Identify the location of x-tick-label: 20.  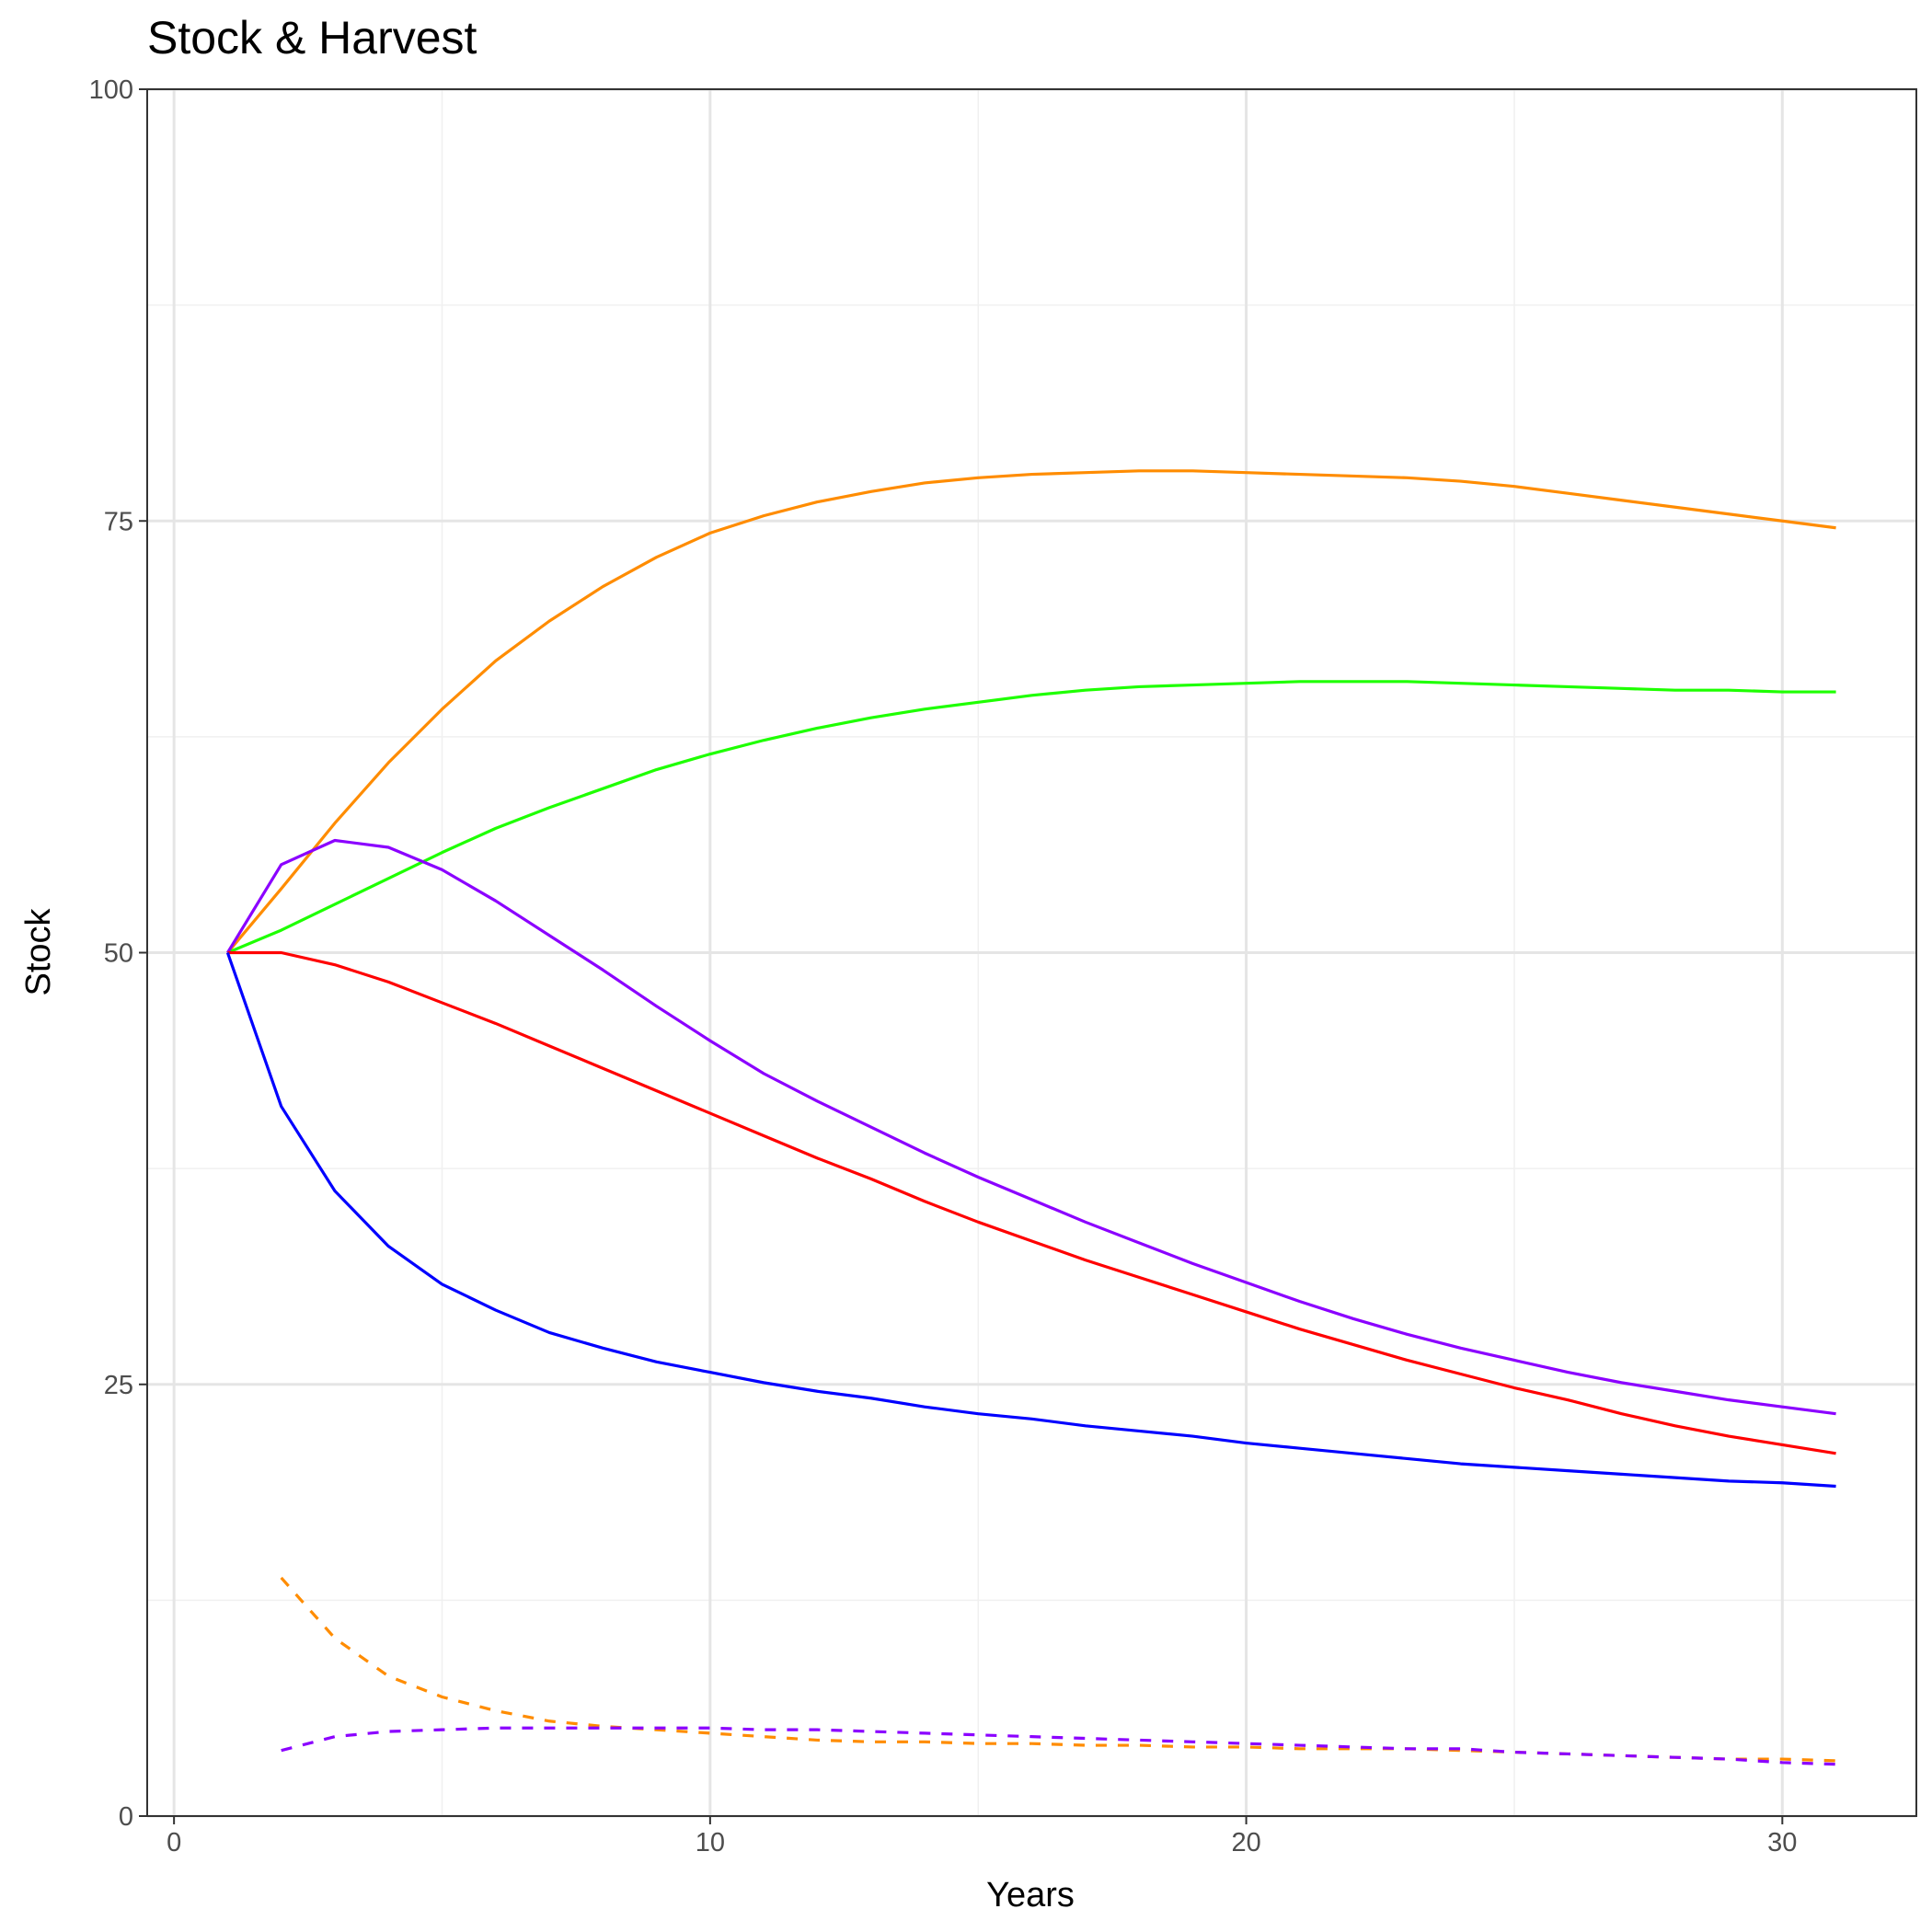
(1245, 1842).